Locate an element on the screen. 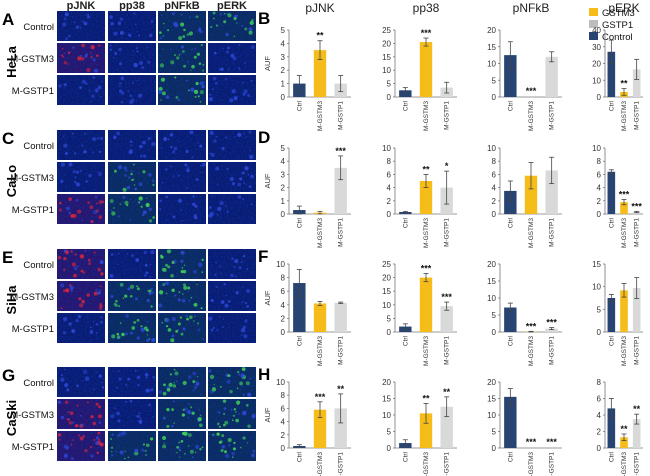 The height and width of the screenshot is (476, 650). y-tick-label: 20 is located at coordinates (596, 64).